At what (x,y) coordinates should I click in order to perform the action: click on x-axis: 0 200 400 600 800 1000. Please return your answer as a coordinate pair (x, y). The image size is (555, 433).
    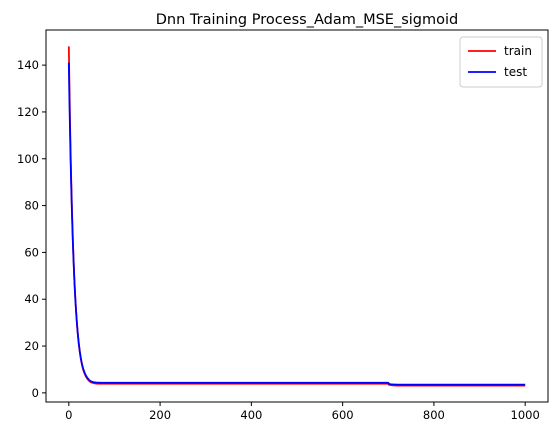
    Looking at the image, I should click on (302, 412).